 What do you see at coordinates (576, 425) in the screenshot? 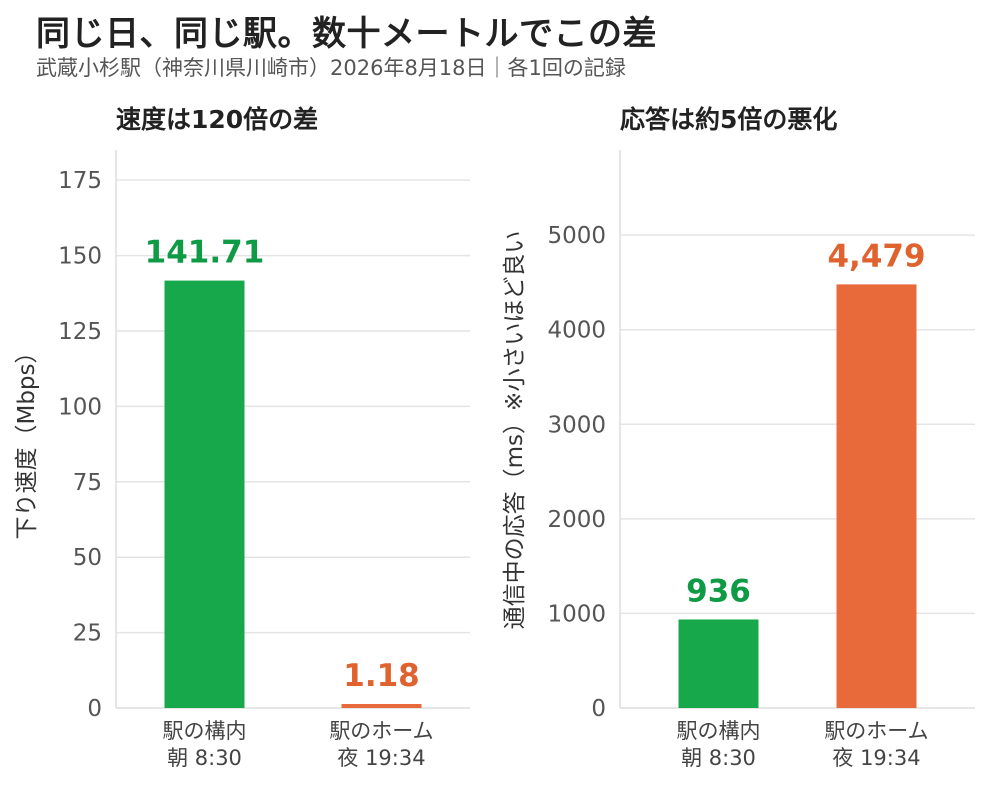
I see `latency-y-tick-label: 3000` at bounding box center [576, 425].